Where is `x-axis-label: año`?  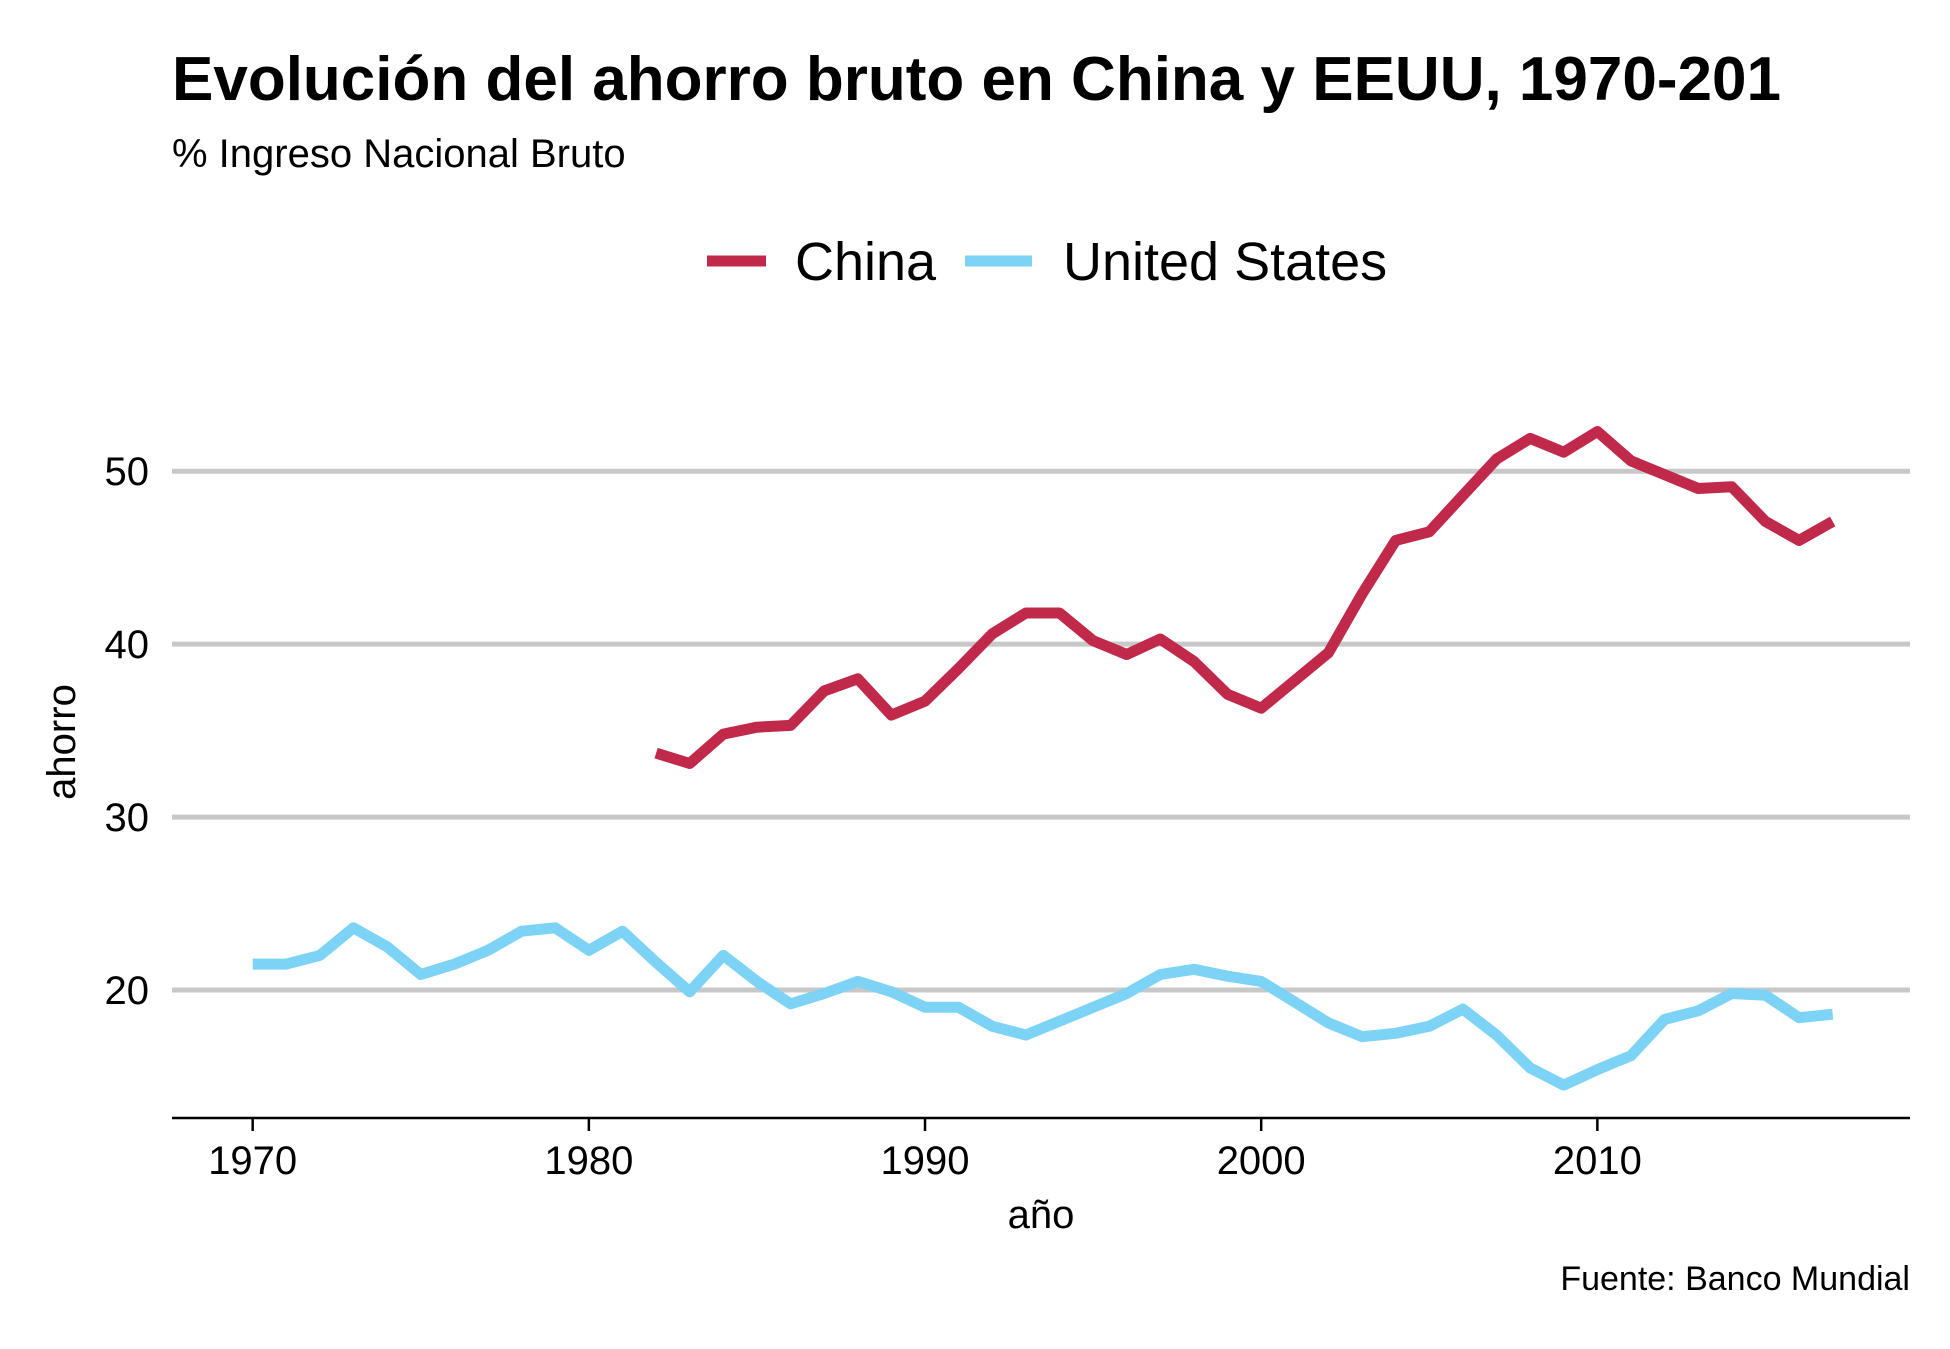
x-axis-label: año is located at coordinates (1041, 1215).